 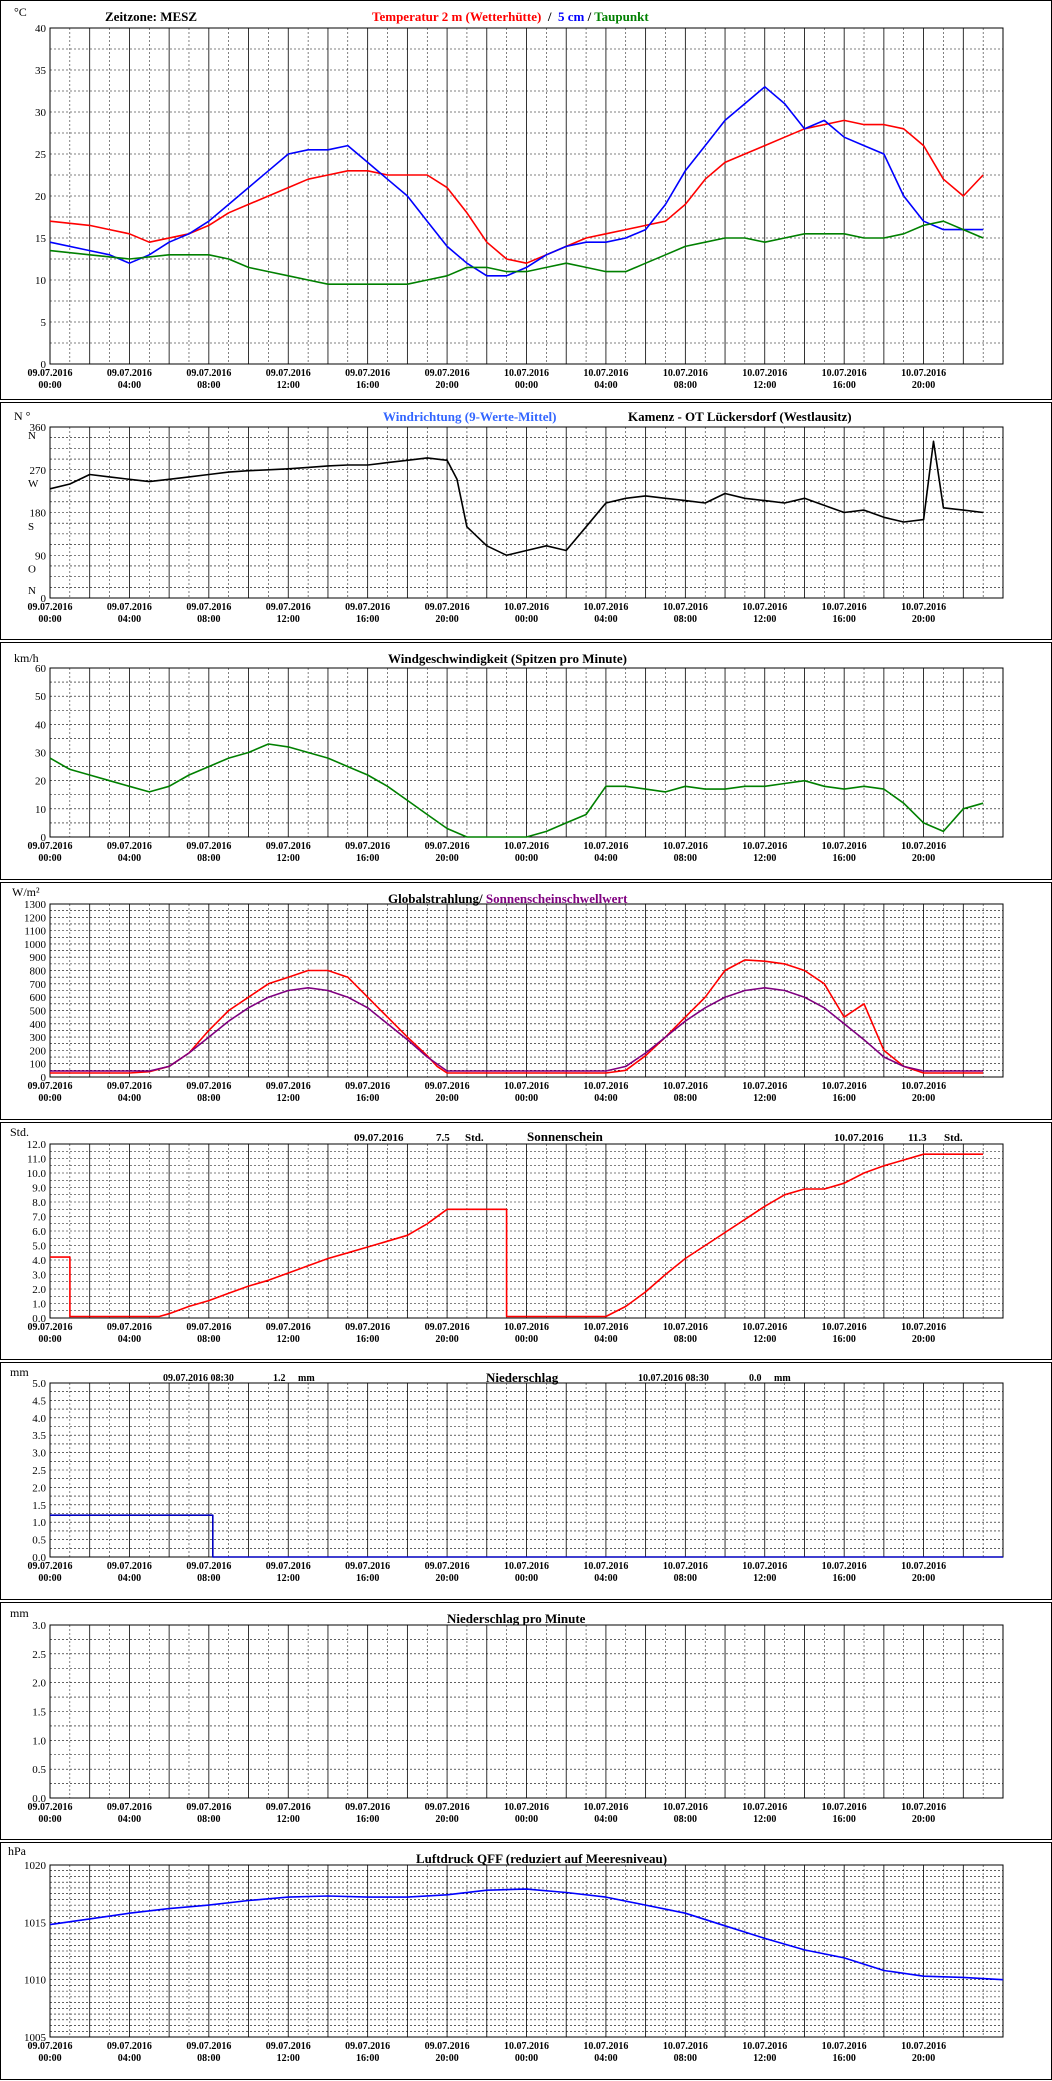 I want to click on precip-minute-title: Niederschlag pro Minute, so click(x=516, y=1618).